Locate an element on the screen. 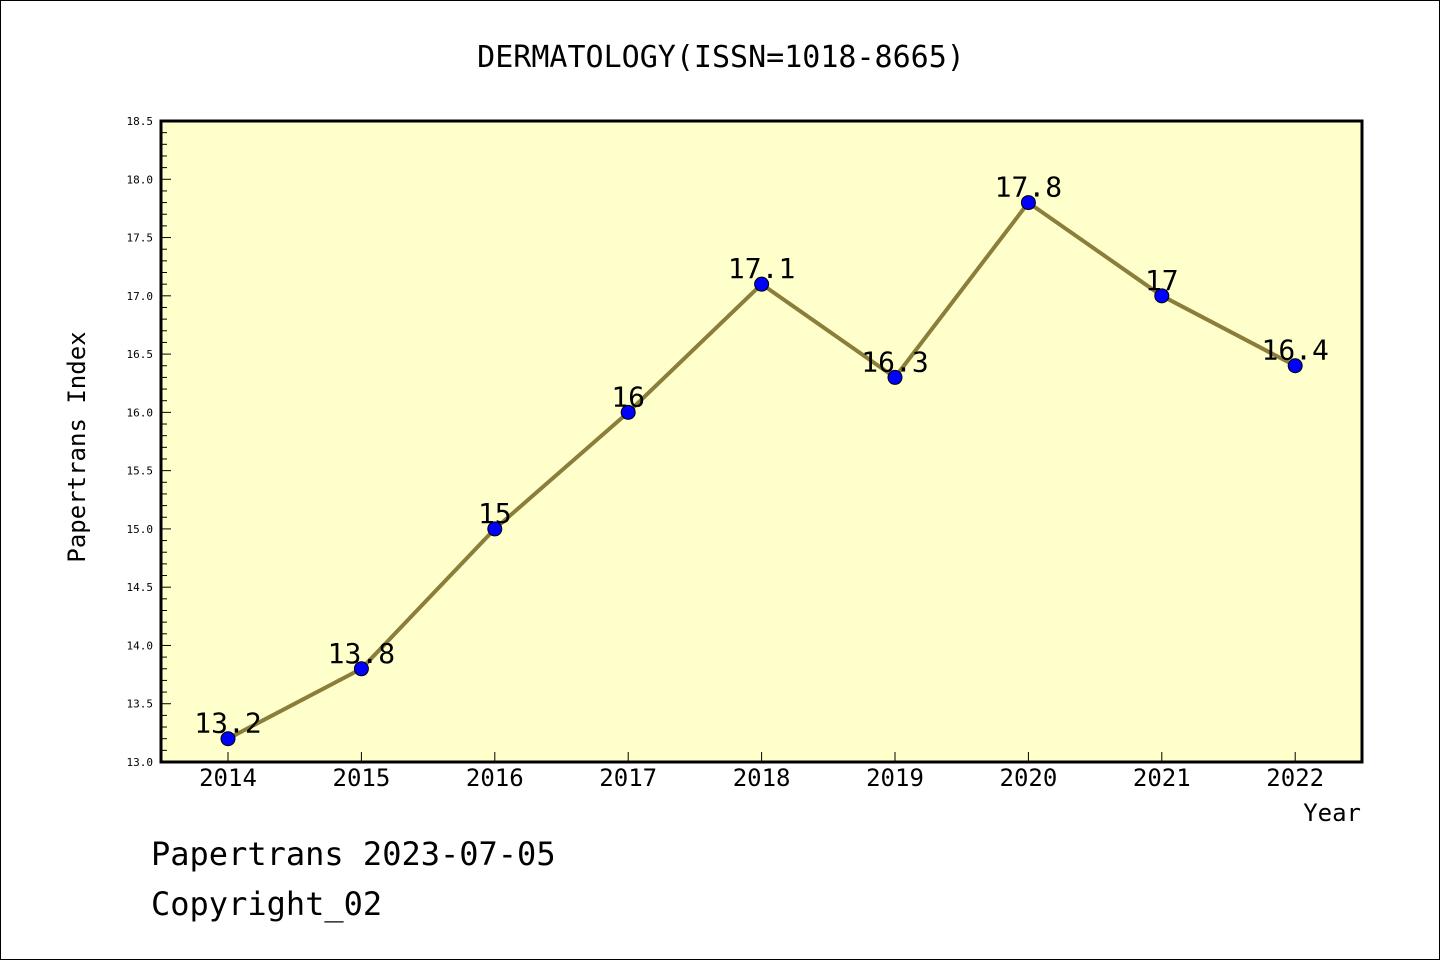  y-tick-label: 18.5 is located at coordinates (140, 121).